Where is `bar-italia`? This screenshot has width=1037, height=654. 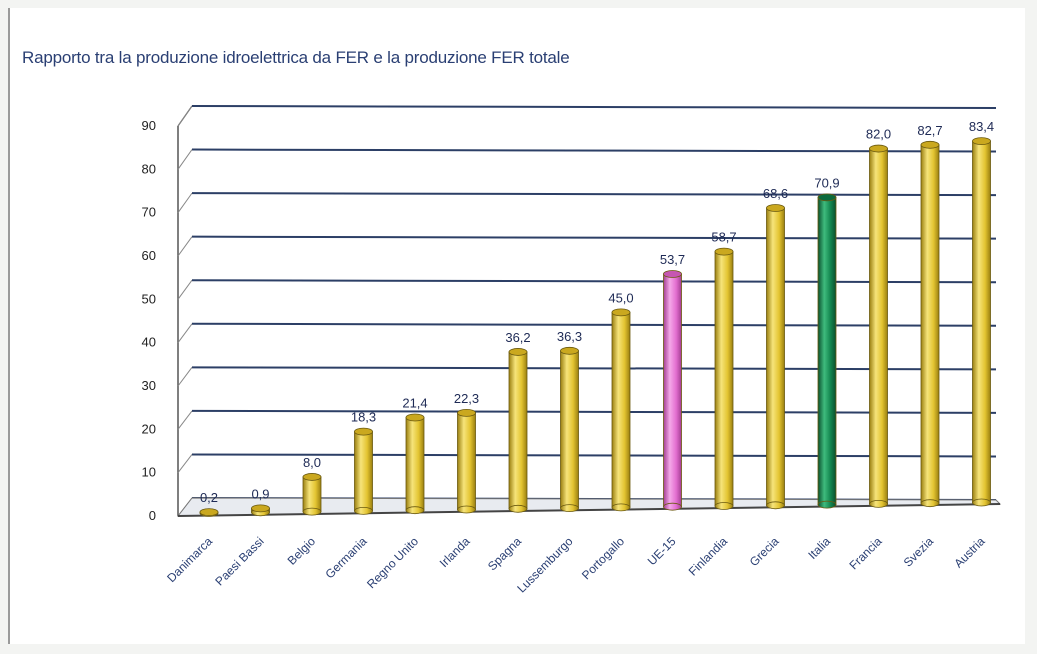
bar-italia is located at coordinates (827, 351).